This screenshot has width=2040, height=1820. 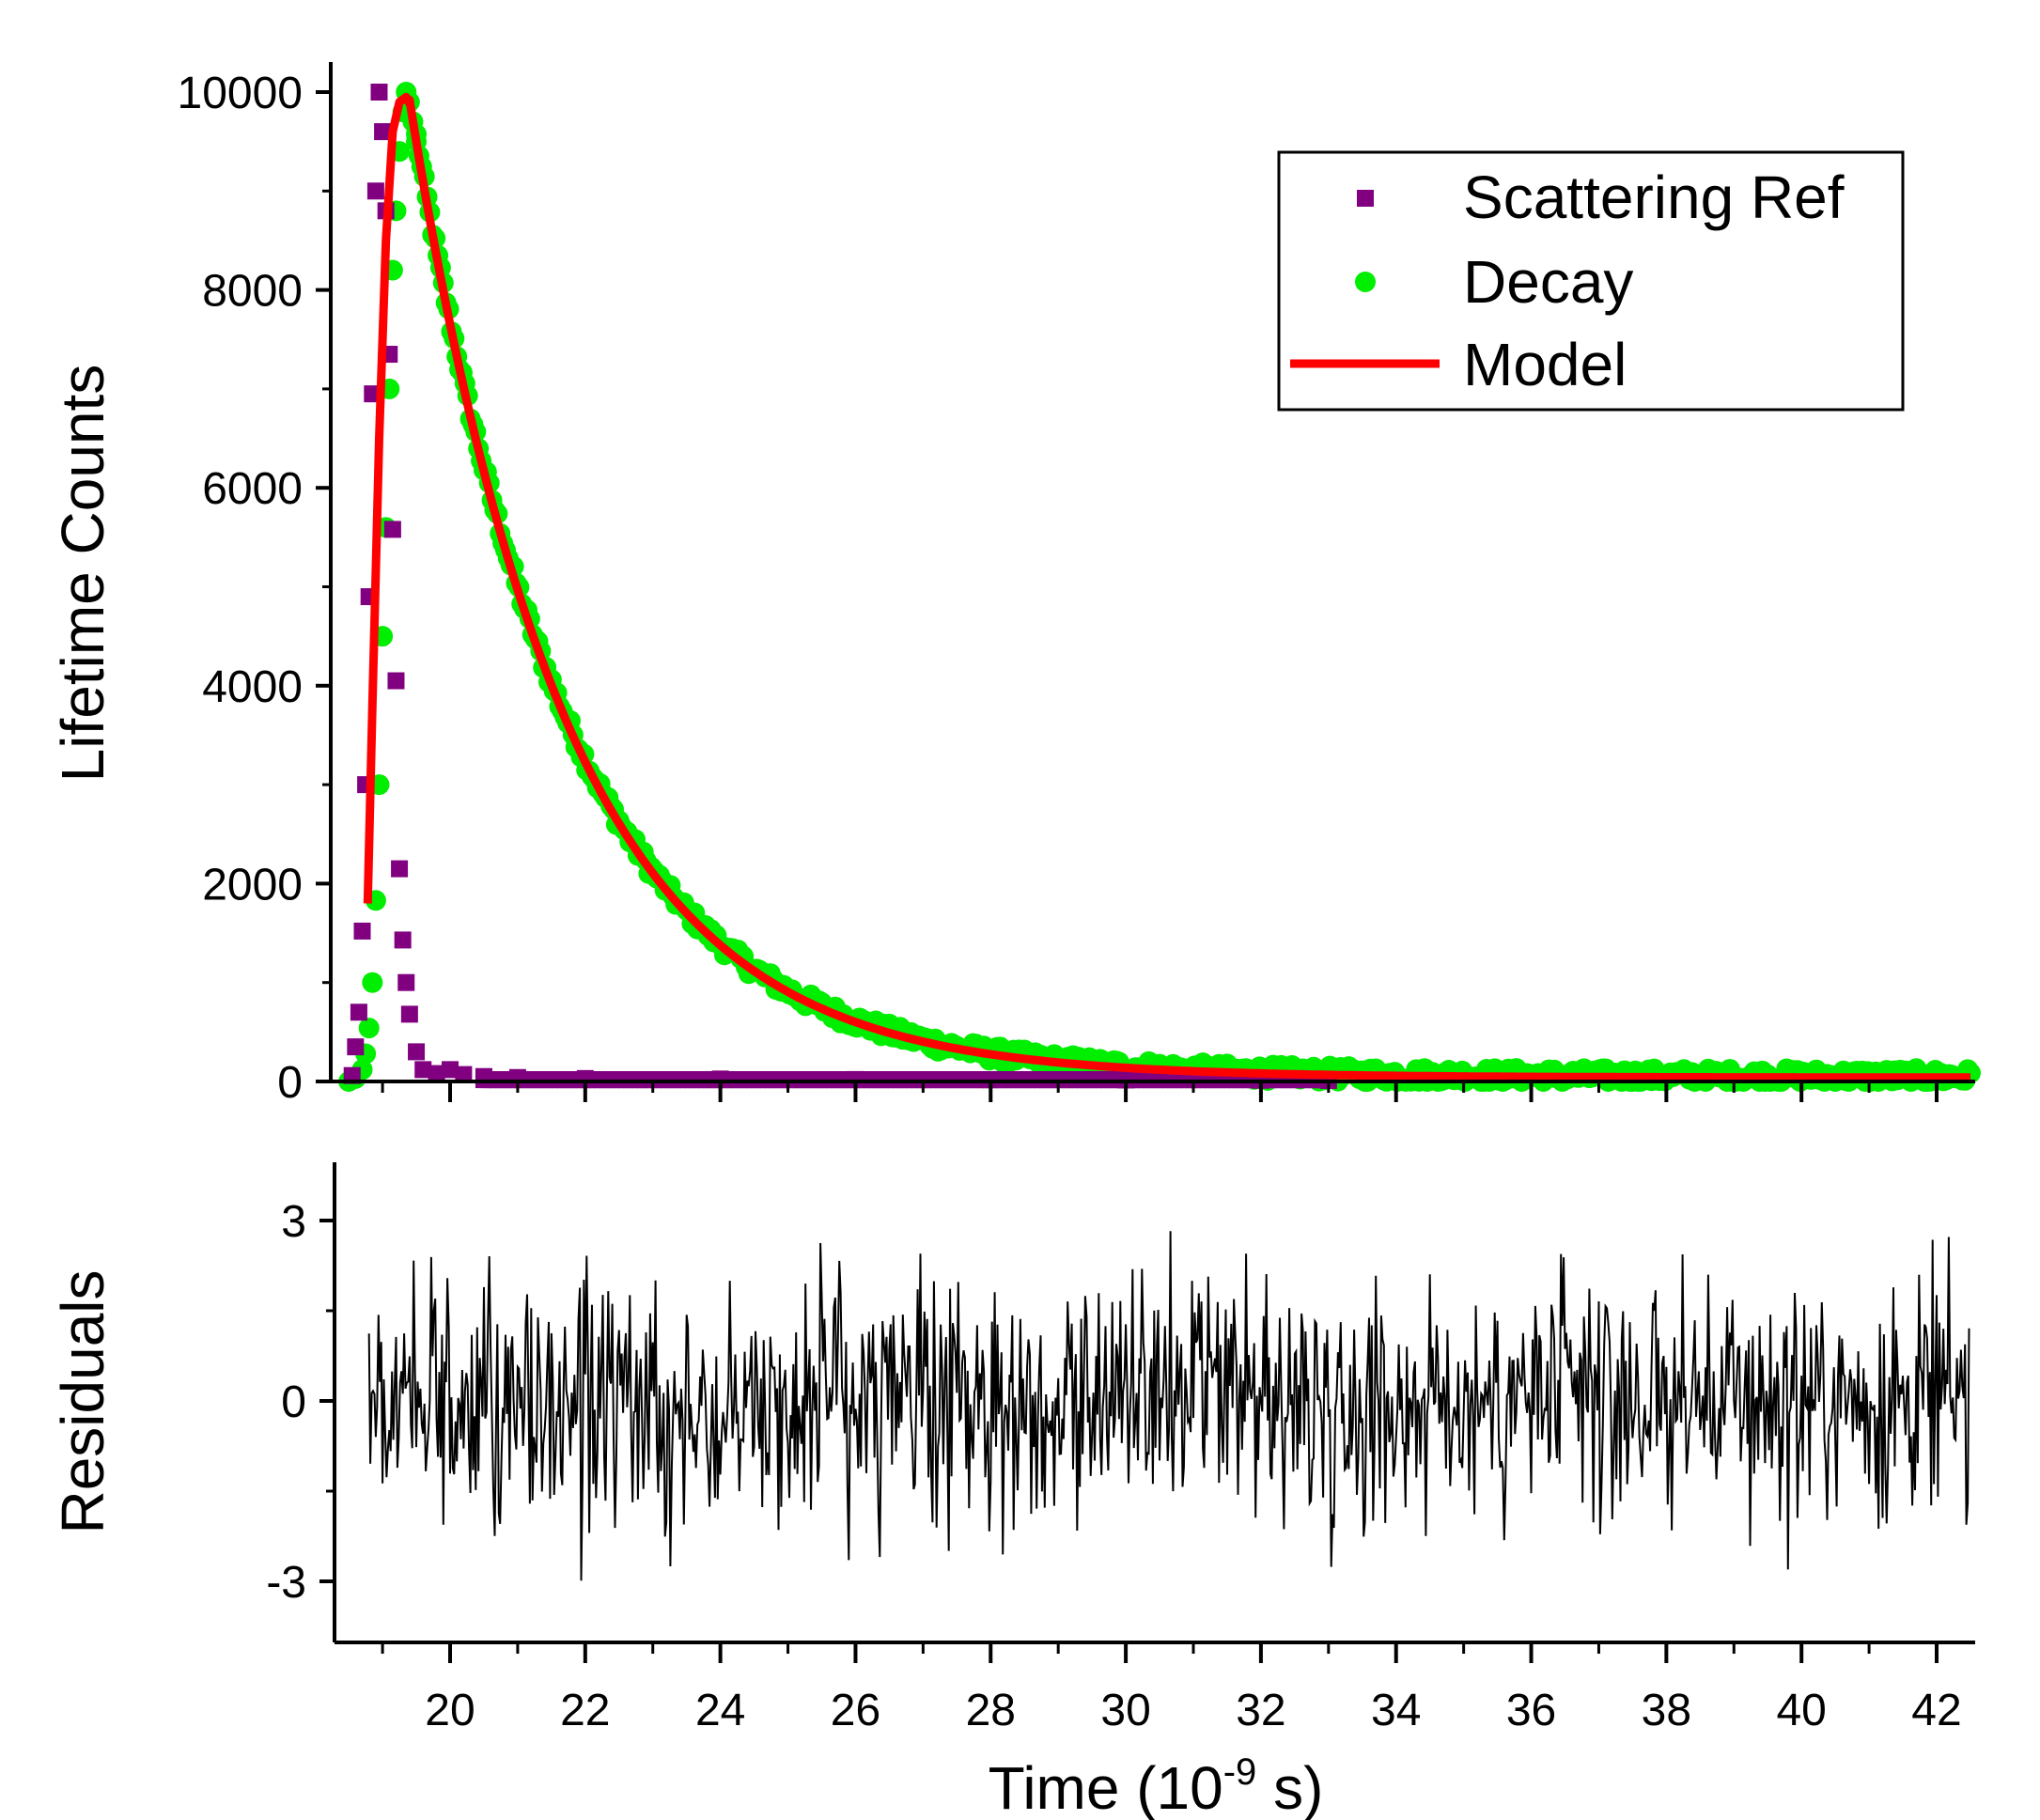 What do you see at coordinates (1531, 1710) in the screenshot?
I see `bottom-x-tick-label: 36` at bounding box center [1531, 1710].